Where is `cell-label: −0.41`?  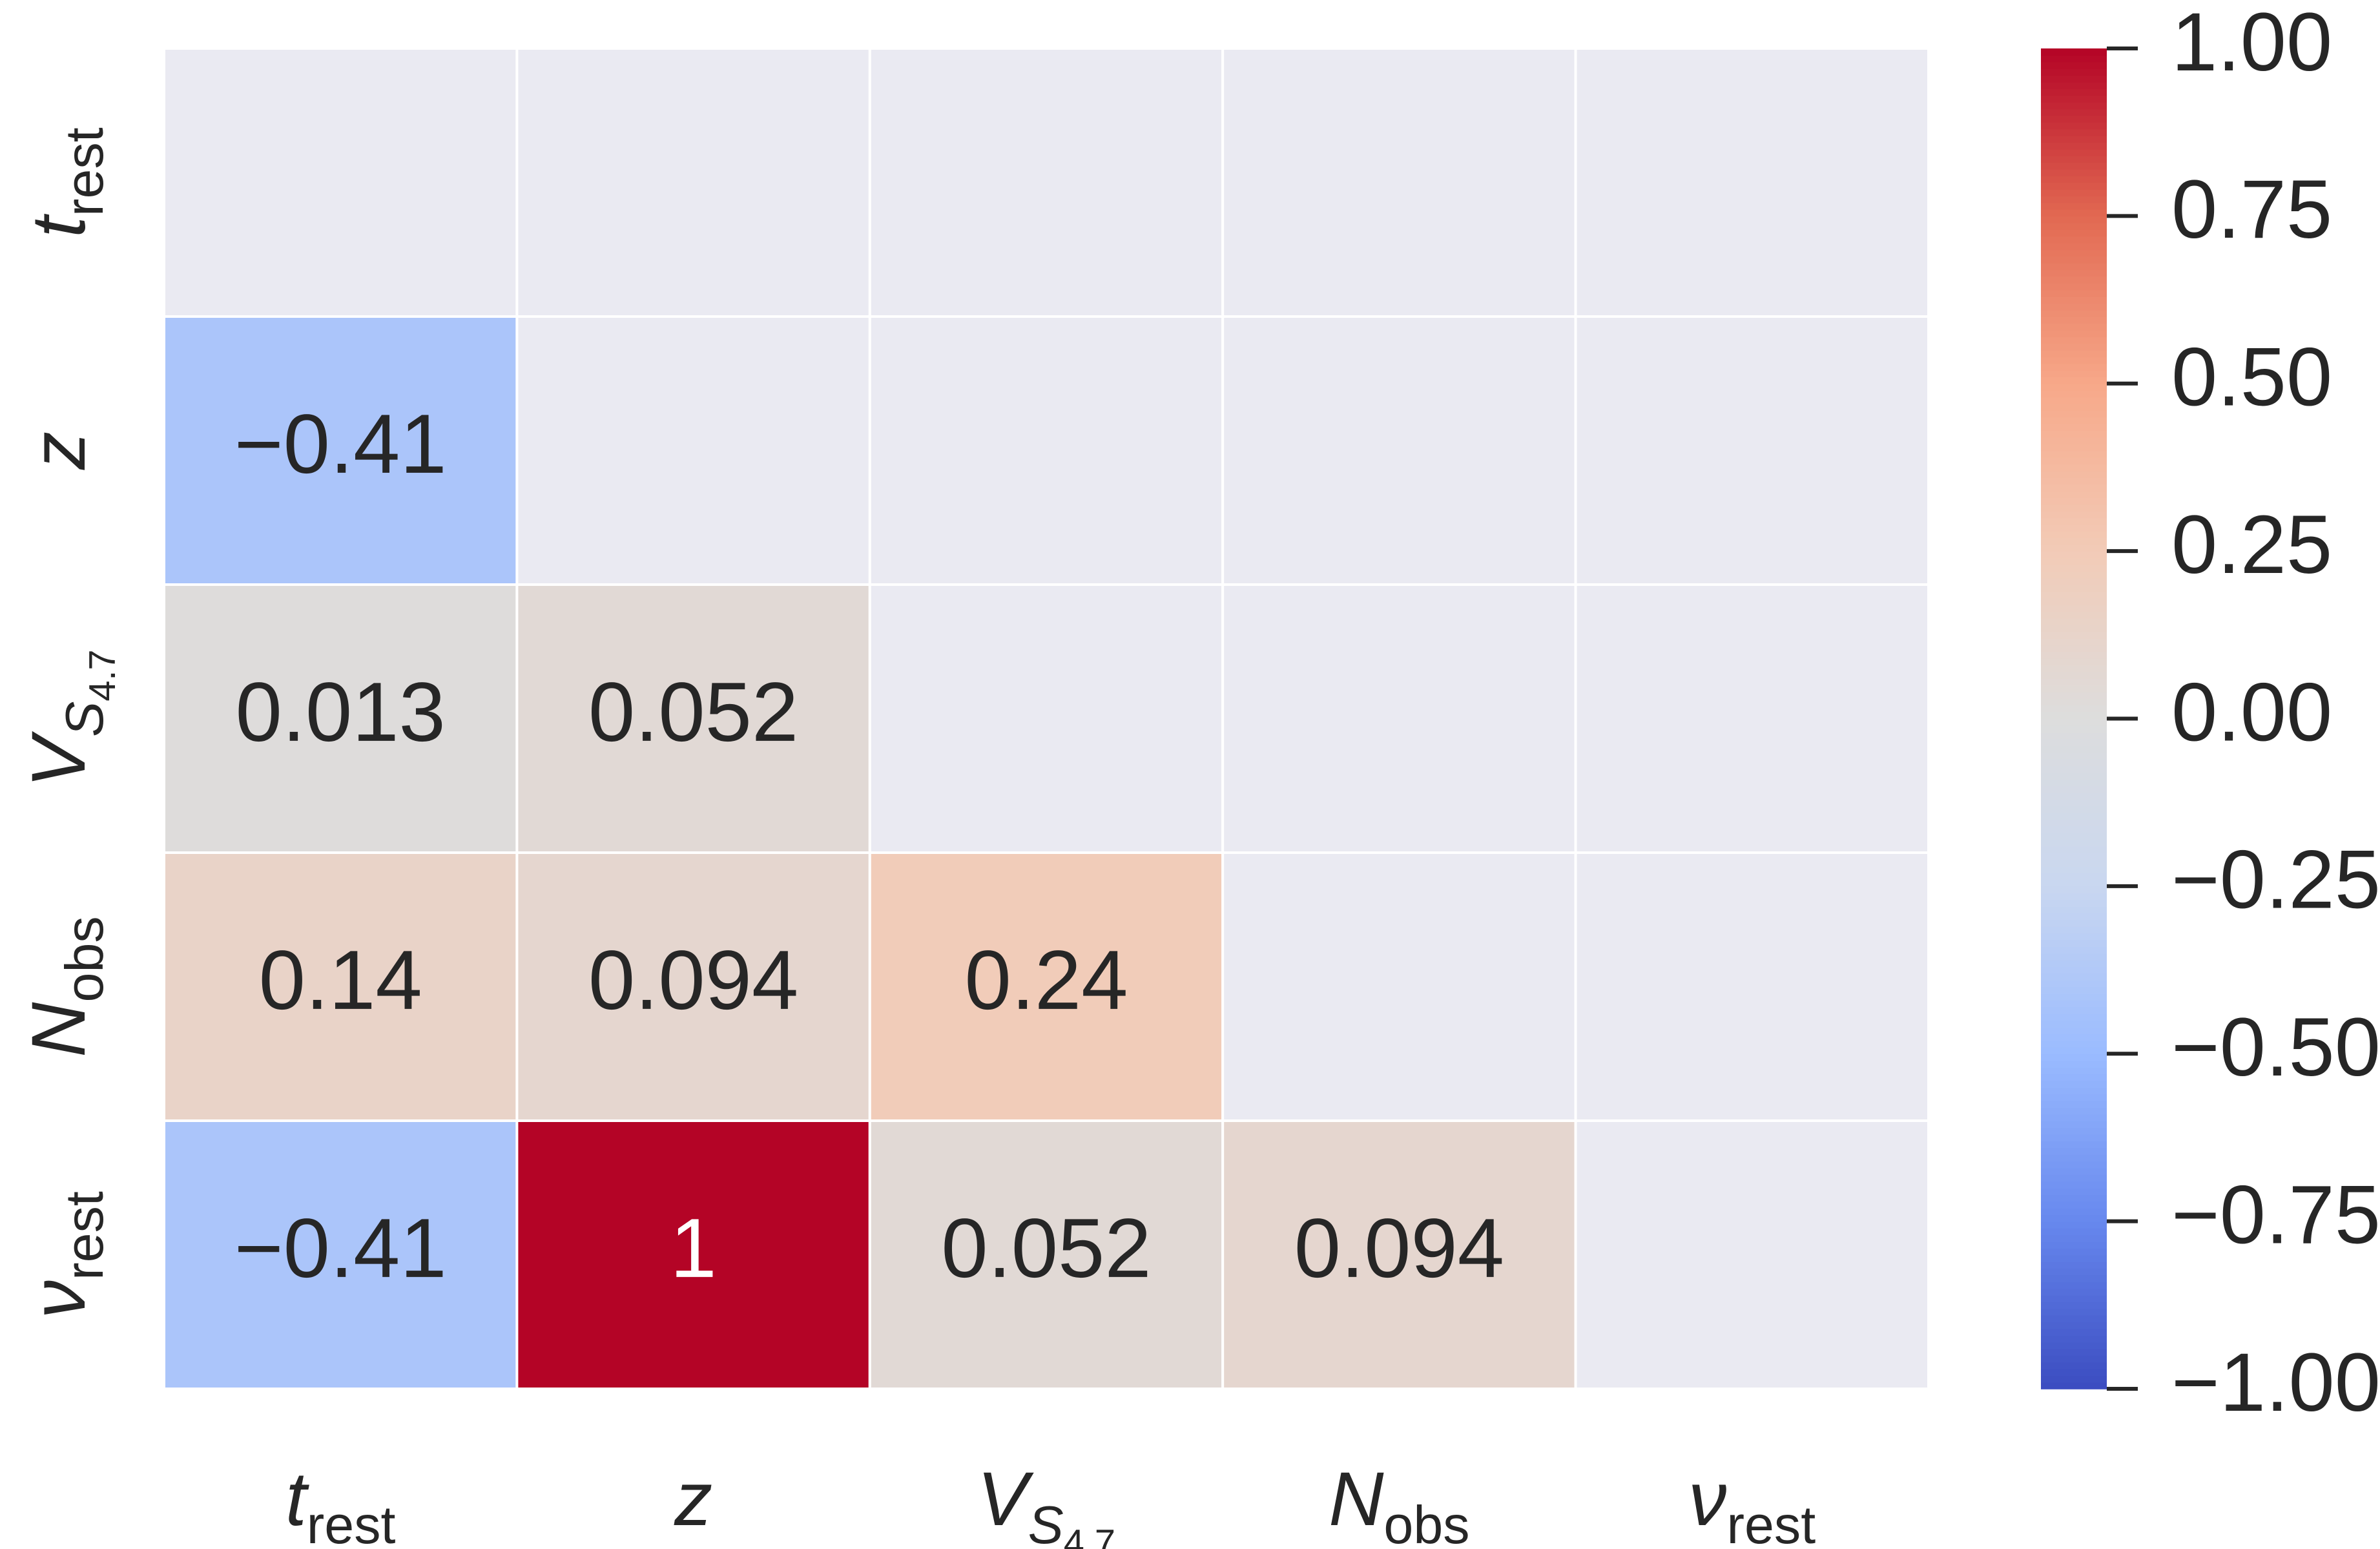
cell-label: −0.41 is located at coordinates (340, 444).